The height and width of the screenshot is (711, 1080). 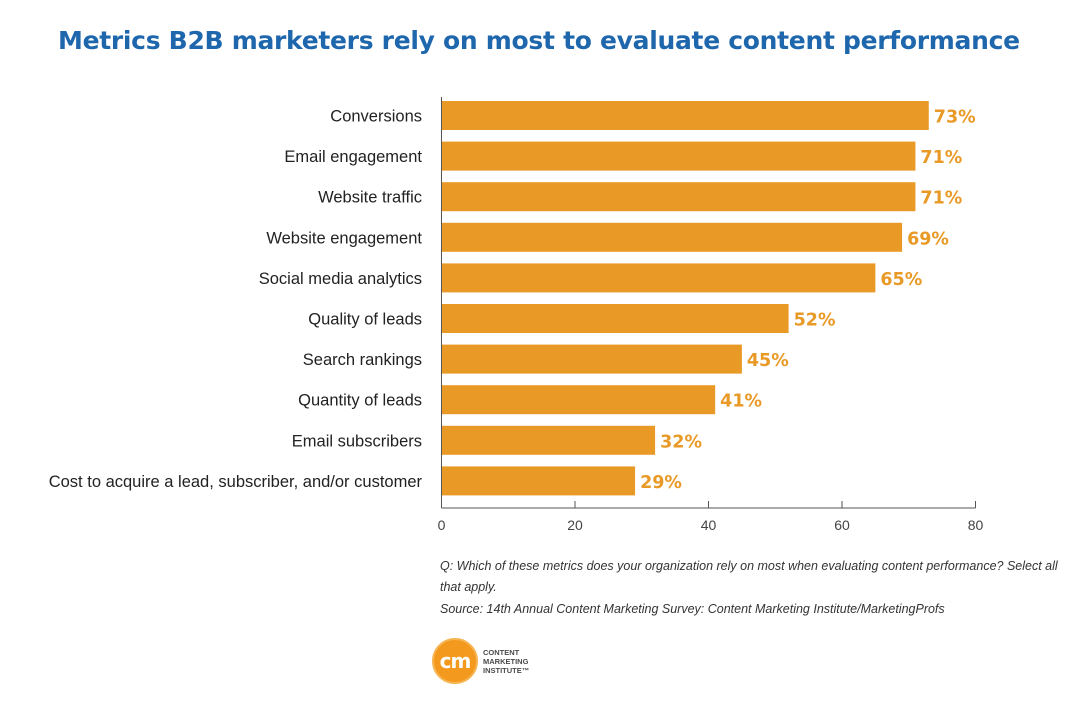 I want to click on x-tick-label: 60, so click(x=842, y=525).